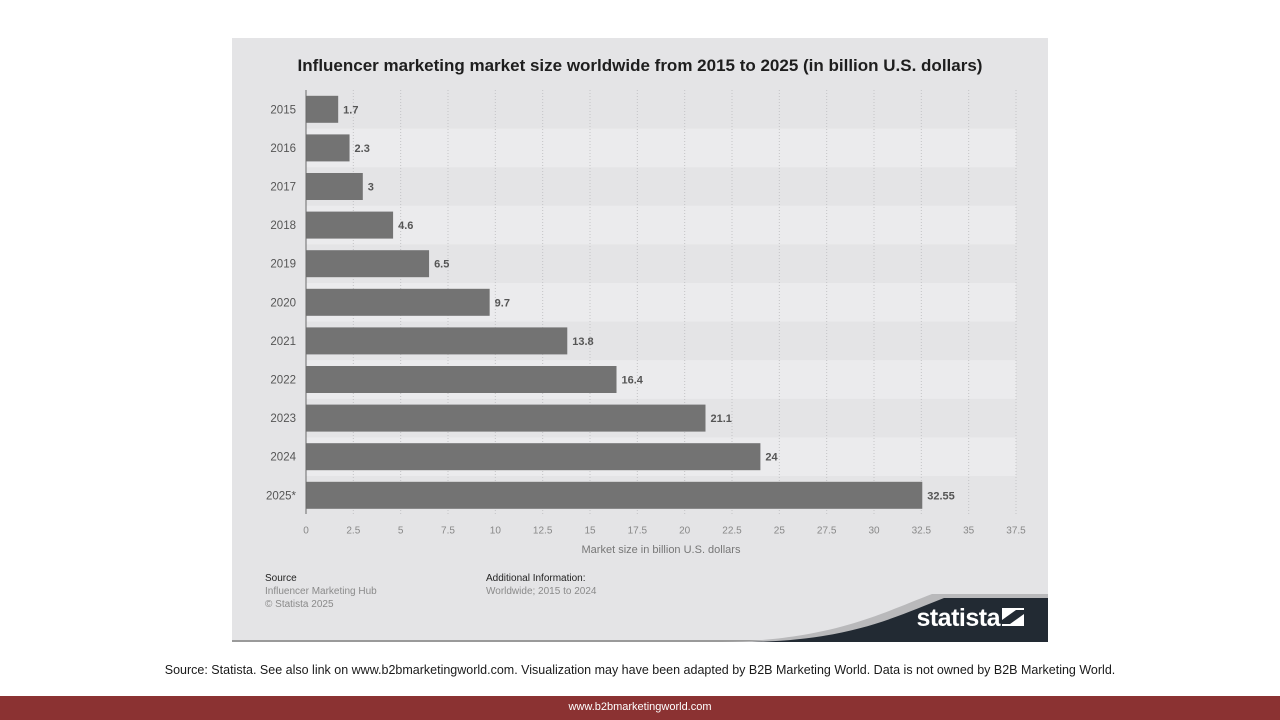 The height and width of the screenshot is (720, 1280). Describe the element at coordinates (283, 419) in the screenshot. I see `y-tick-label: 2023` at that location.